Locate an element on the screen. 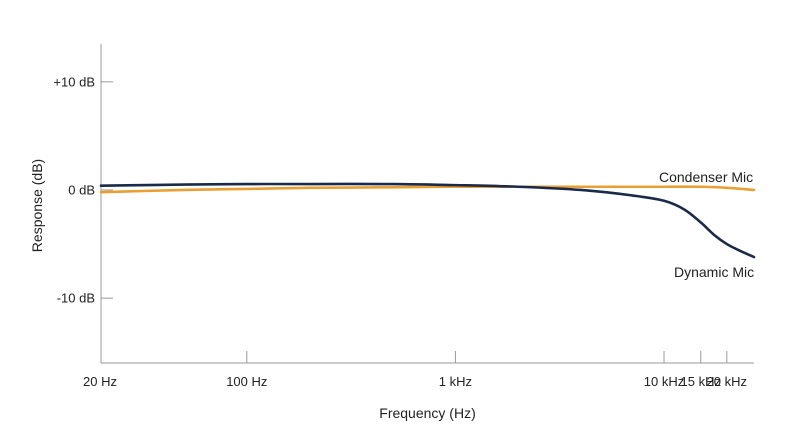 The height and width of the screenshot is (447, 800). series-label: Condenser Mic is located at coordinates (706, 177).